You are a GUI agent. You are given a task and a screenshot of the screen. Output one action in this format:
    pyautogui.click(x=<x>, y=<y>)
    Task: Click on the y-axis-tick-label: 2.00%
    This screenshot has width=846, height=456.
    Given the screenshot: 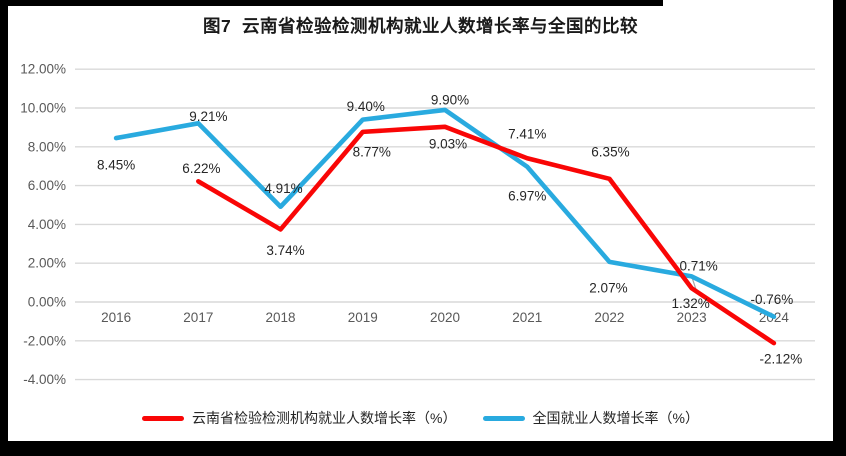 What is the action you would take?
    pyautogui.click(x=47, y=263)
    